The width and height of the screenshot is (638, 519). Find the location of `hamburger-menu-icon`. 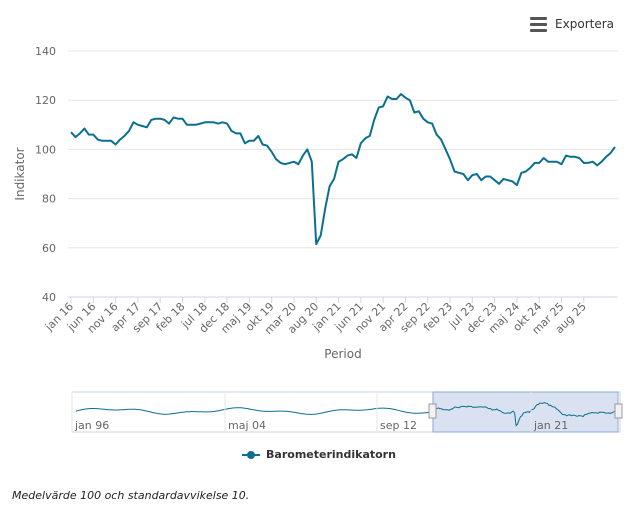

hamburger-menu-icon is located at coordinates (539, 24).